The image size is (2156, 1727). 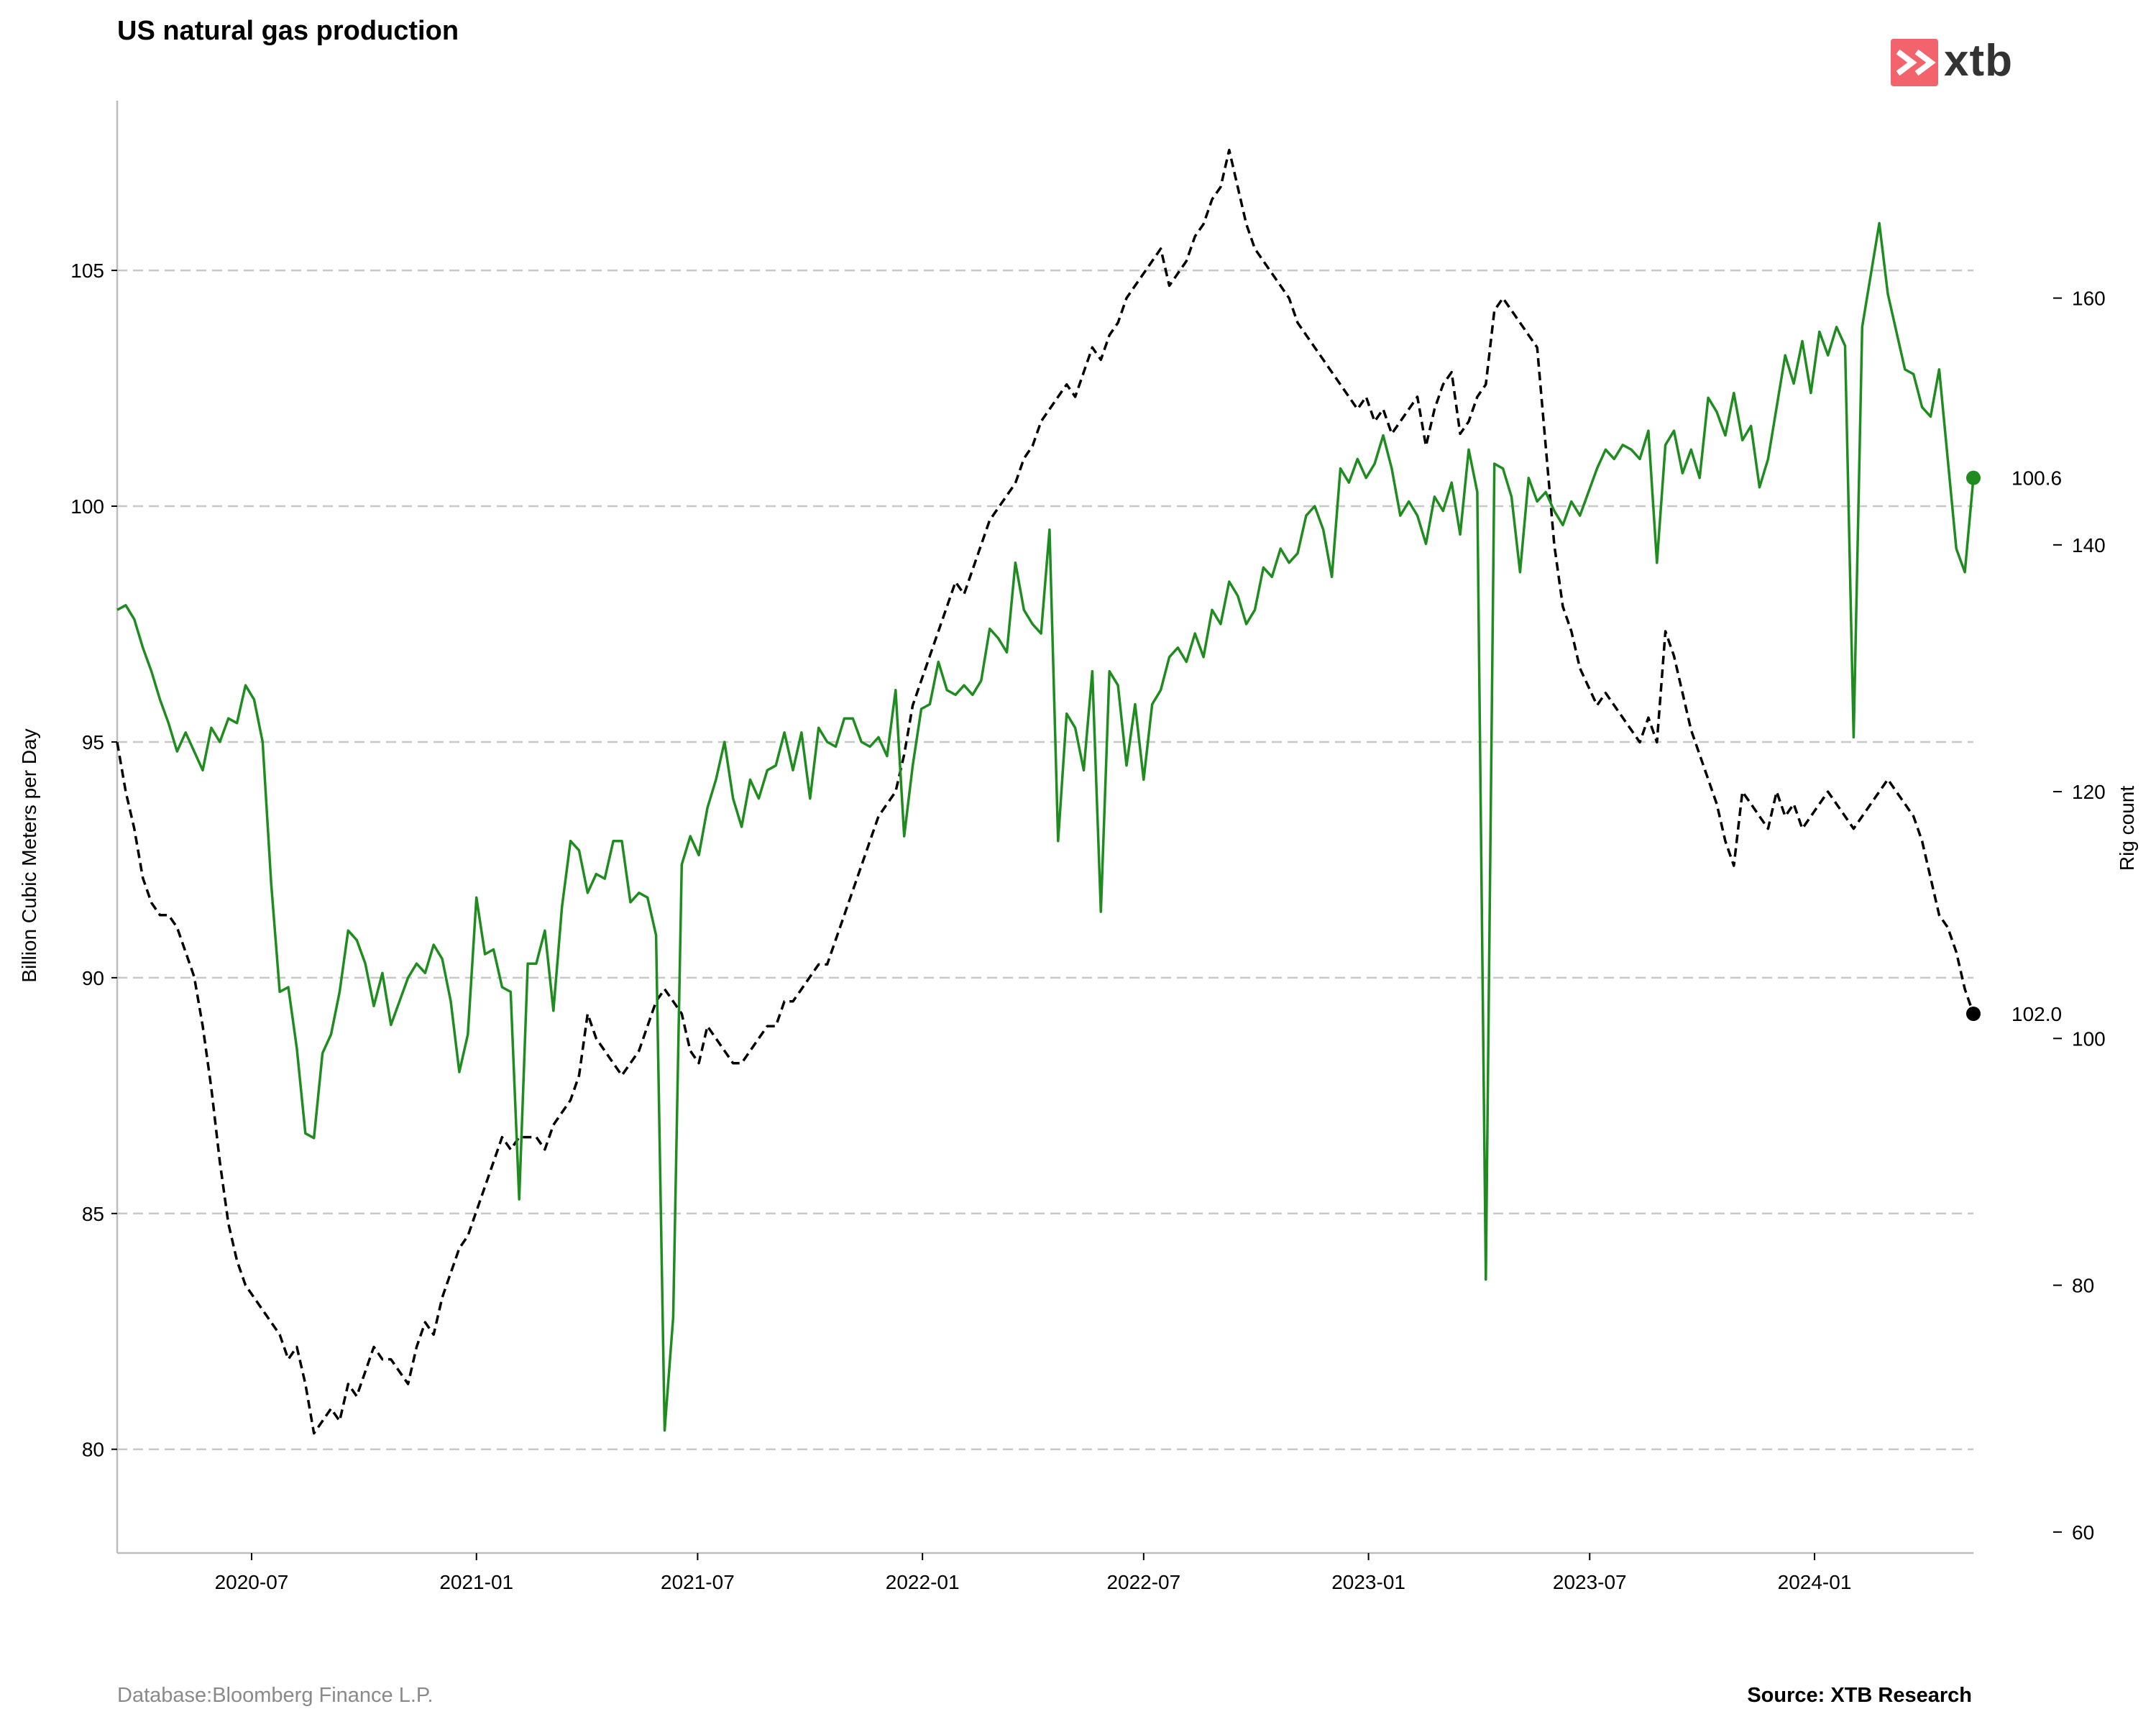 I want to click on logo-mark-icon, so click(x=1915, y=62).